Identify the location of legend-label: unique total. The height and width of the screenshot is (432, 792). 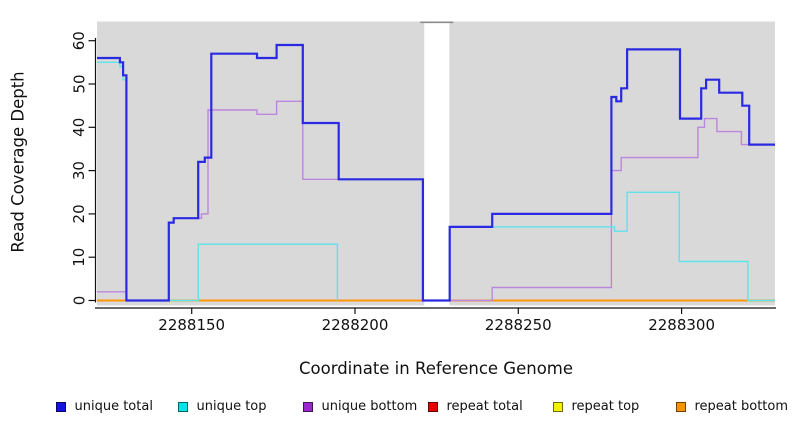
(113, 406).